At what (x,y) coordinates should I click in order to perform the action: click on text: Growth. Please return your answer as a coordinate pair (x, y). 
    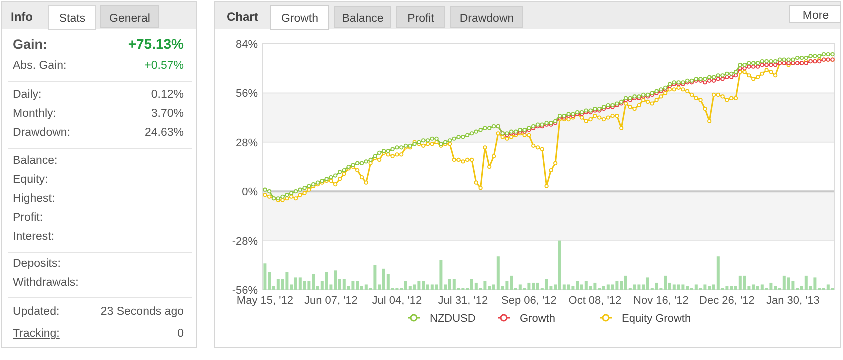
    Looking at the image, I should click on (300, 19).